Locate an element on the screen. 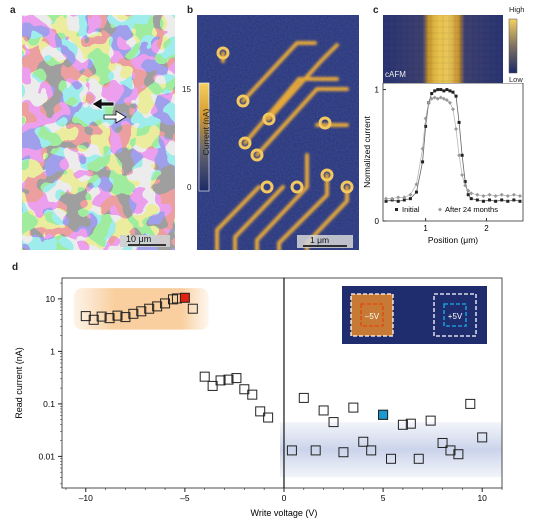 Image resolution: width=554 pixels, height=520 pixels. inset-negative-written-area is located at coordinates (372, 315).